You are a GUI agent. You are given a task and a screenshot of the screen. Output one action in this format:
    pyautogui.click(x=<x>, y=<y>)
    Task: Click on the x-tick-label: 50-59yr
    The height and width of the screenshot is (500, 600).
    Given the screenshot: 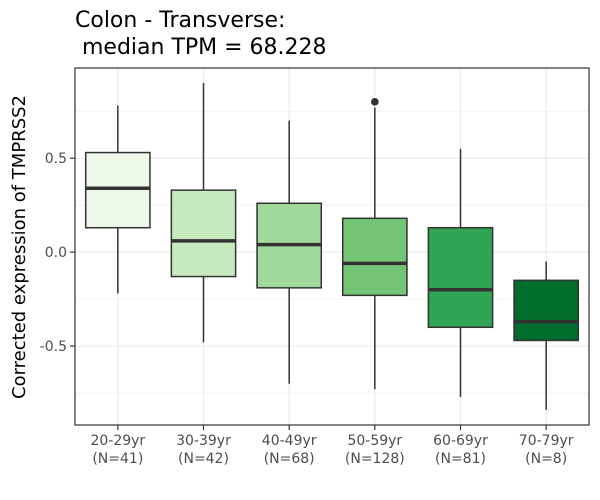 What is the action you would take?
    pyautogui.click(x=374, y=441)
    